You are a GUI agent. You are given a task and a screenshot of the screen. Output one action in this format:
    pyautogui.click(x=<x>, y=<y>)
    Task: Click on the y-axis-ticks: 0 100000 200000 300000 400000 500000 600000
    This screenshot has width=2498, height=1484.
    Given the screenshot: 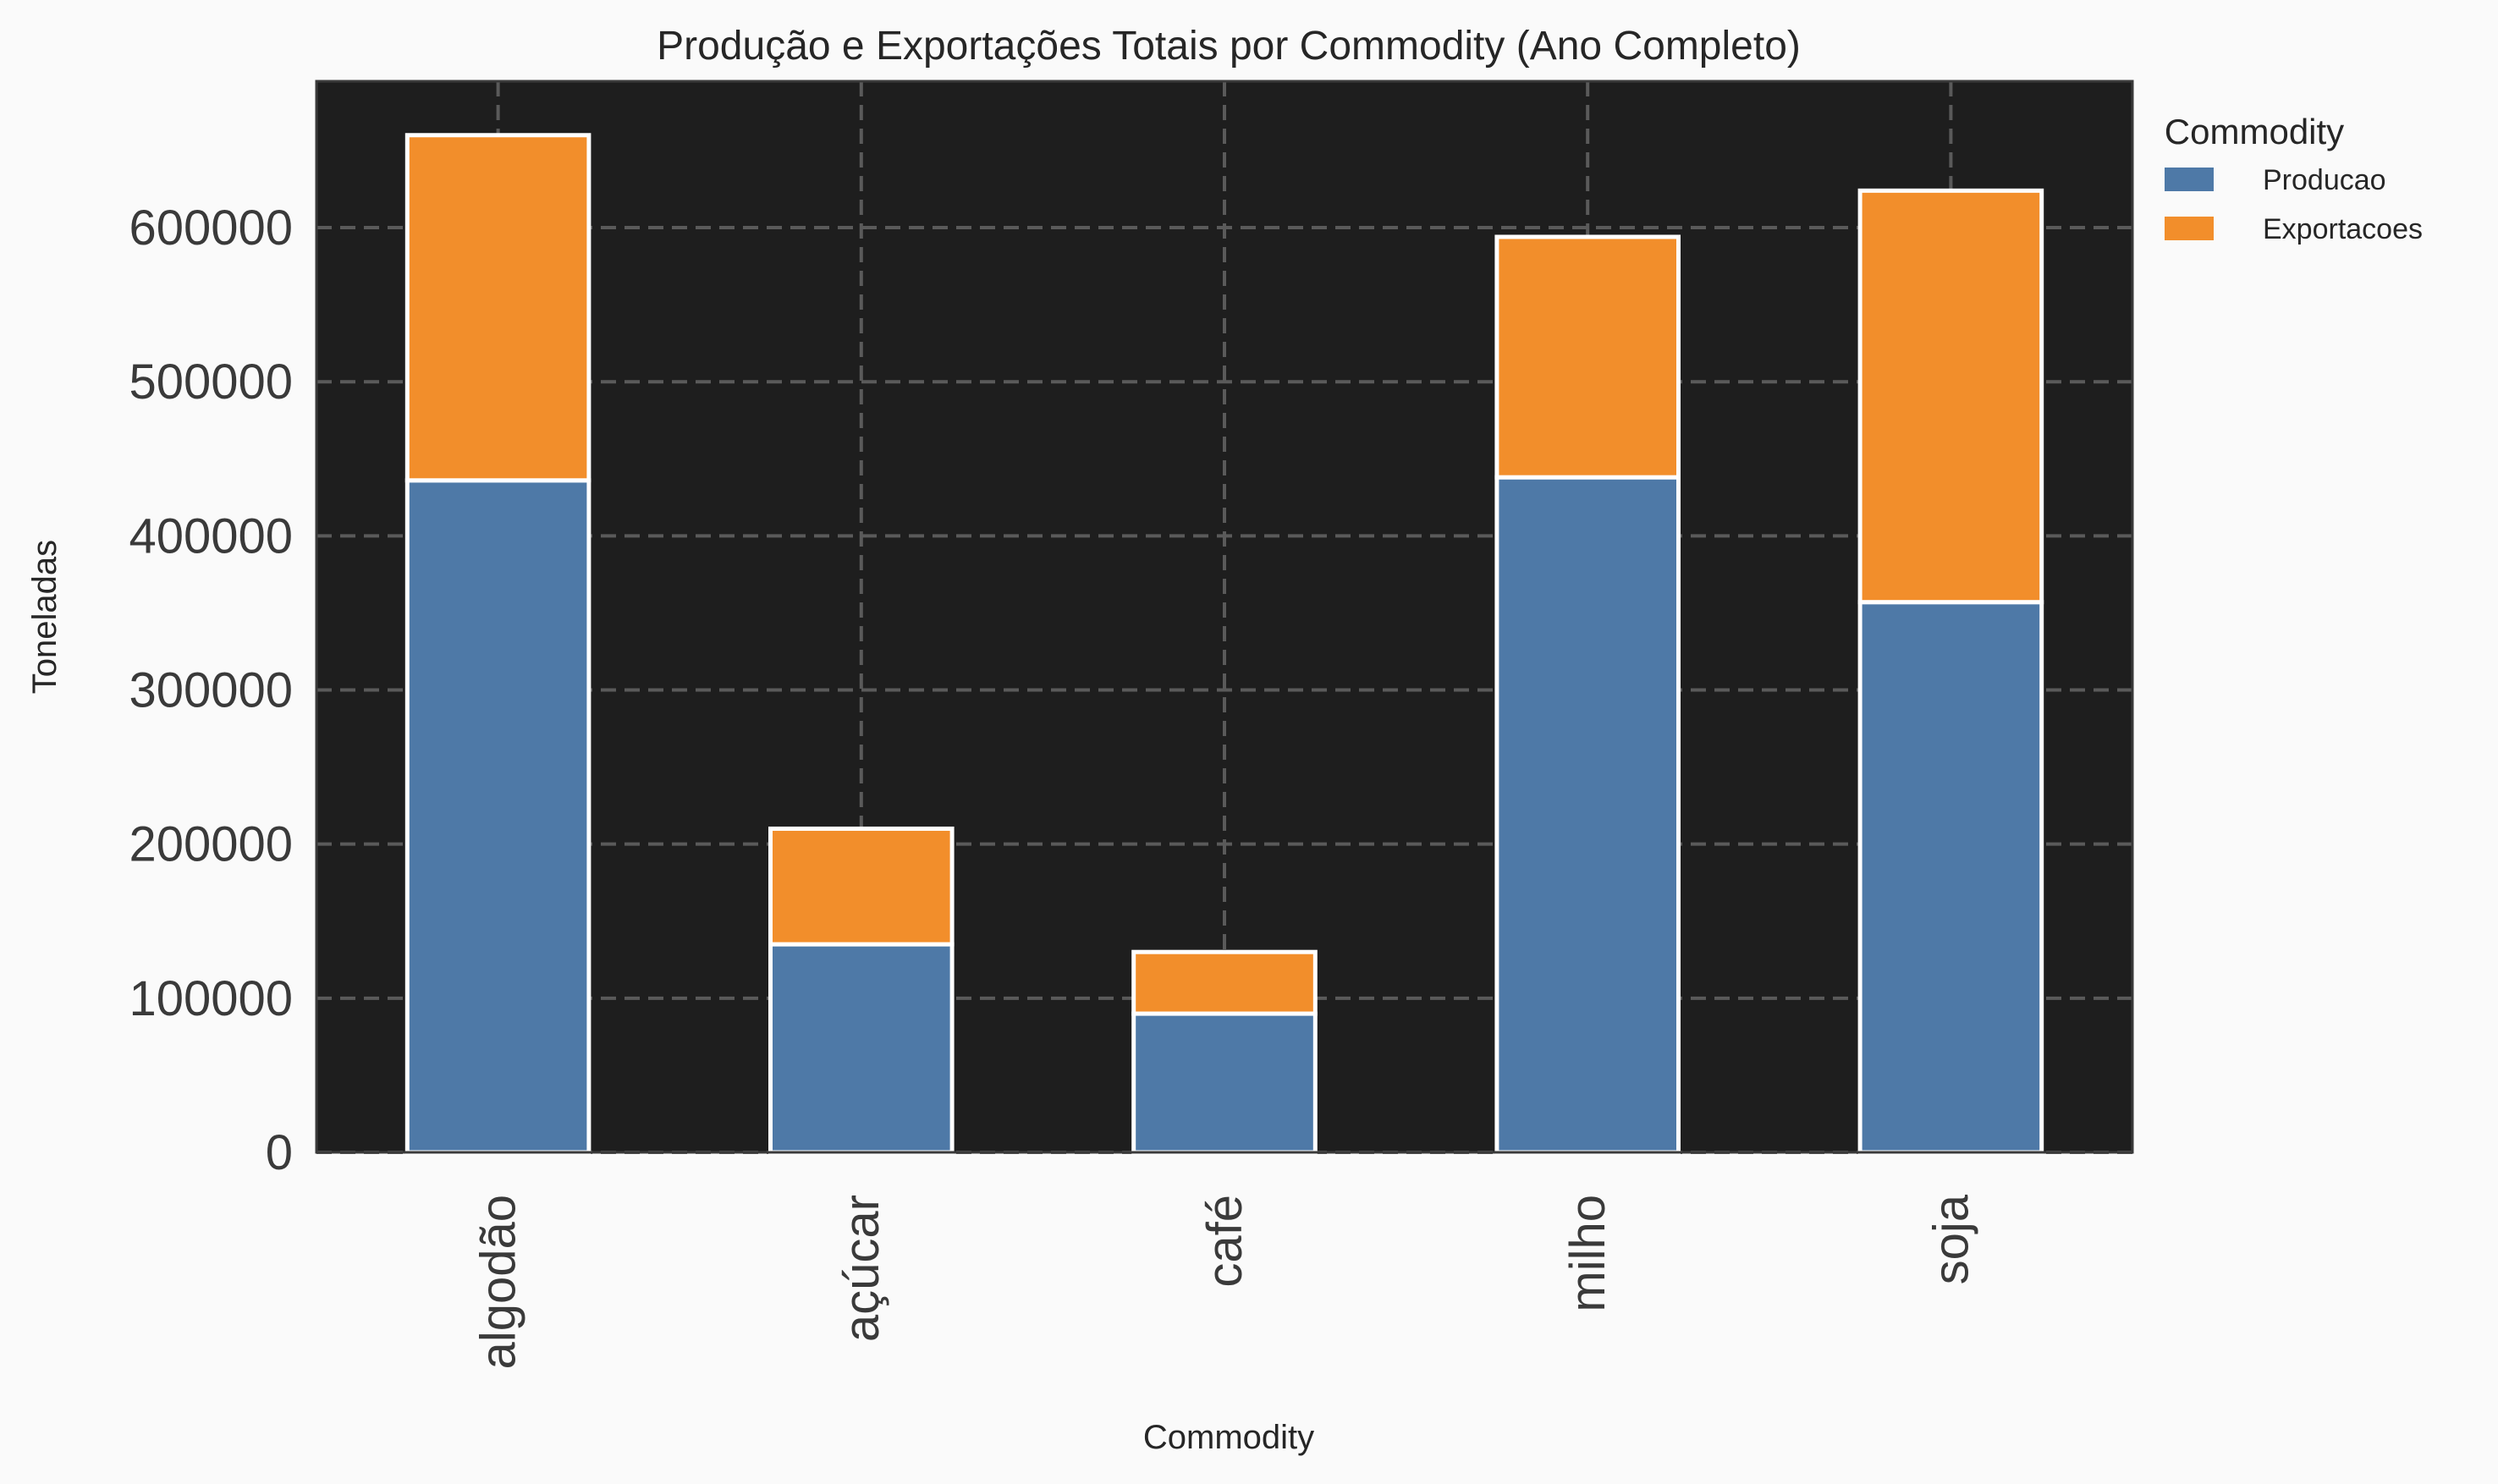 What is the action you would take?
    pyautogui.click(x=211, y=690)
    